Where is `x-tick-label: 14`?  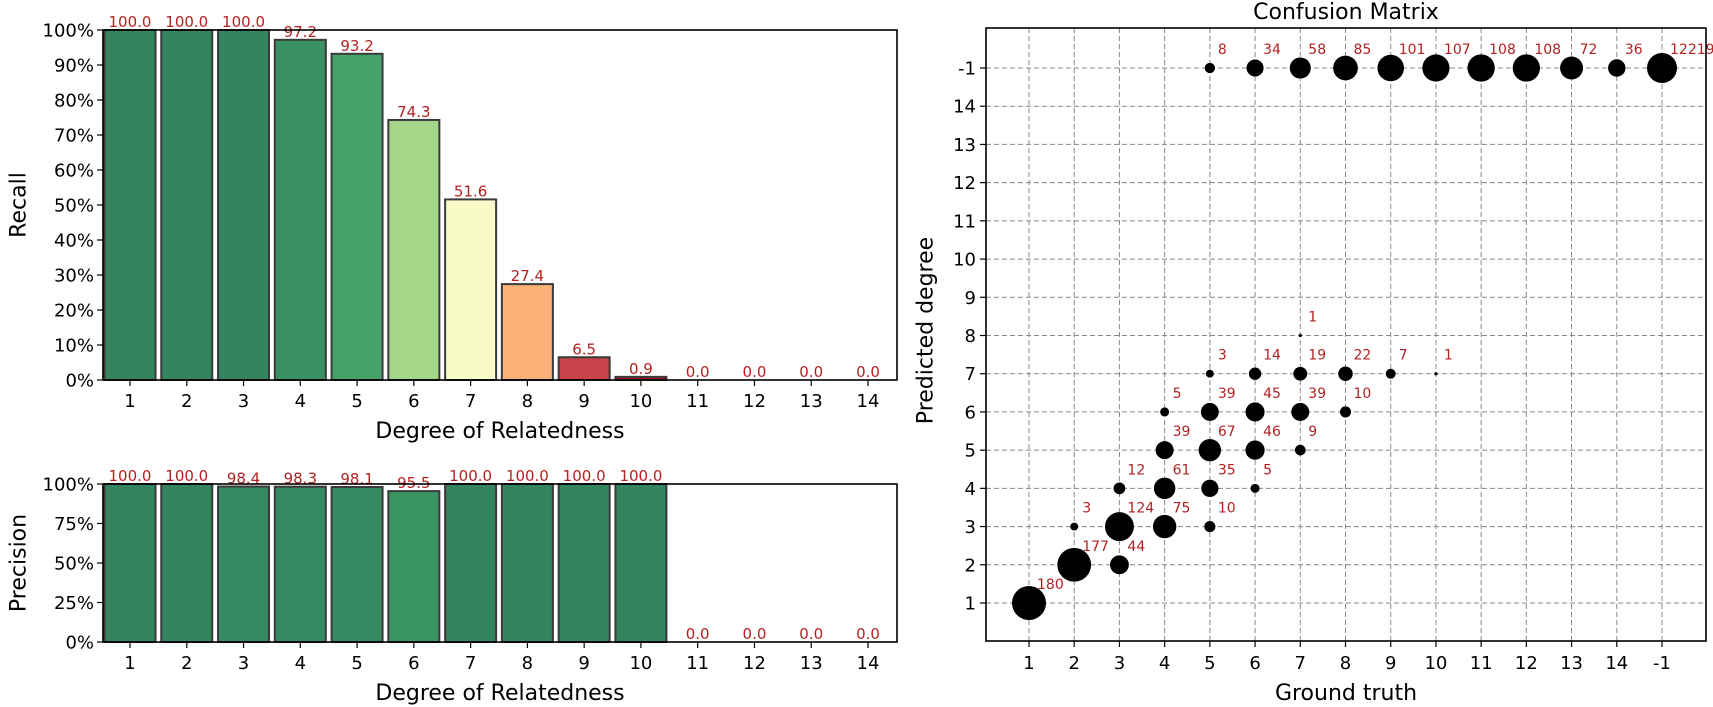 x-tick-label: 14 is located at coordinates (1616, 663).